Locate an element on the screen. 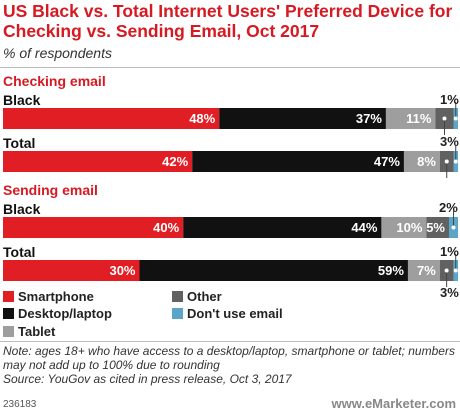 This screenshot has height=413, width=460. data-label-sending-total-tablet: 7% is located at coordinates (426, 270).